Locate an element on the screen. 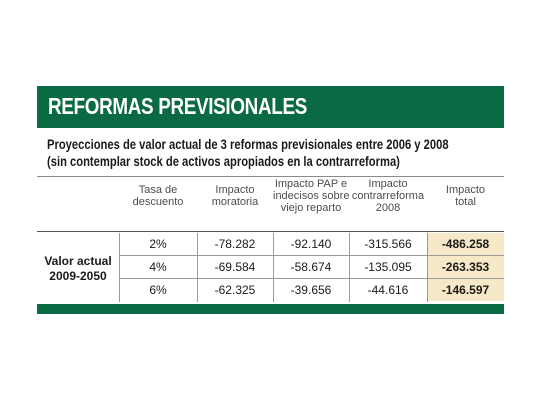  column-header-line: viejo reparto is located at coordinates (311, 208).